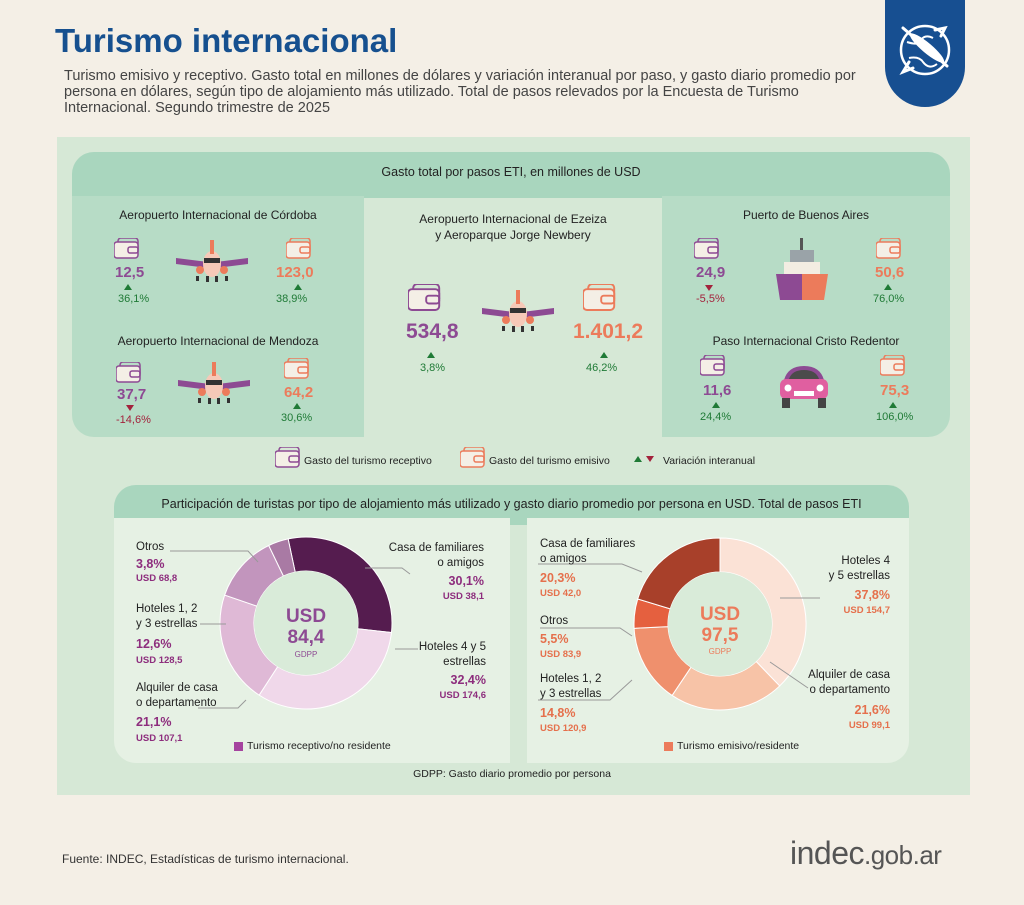  Describe the element at coordinates (452, 647) in the screenshot. I see `receptivo-hoteles45-label1: Hoteles 4 y 5` at that location.